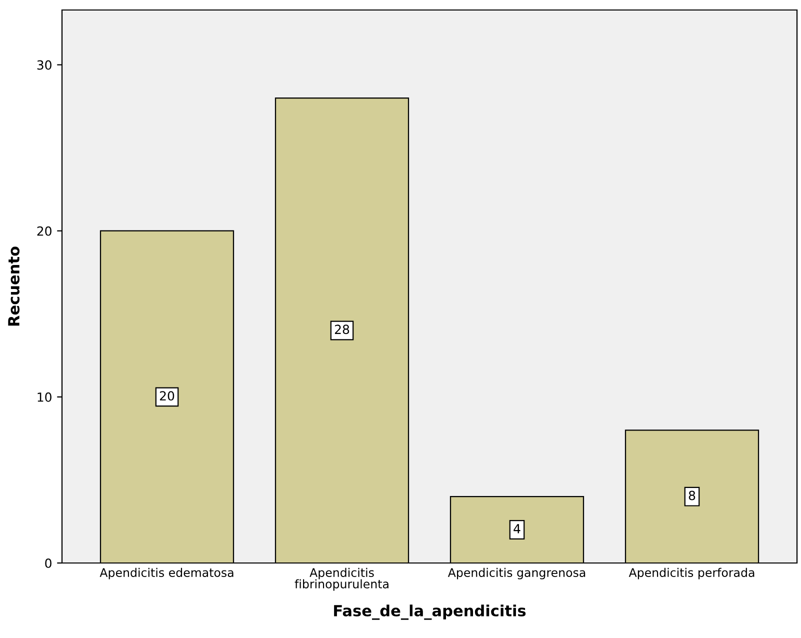 This screenshot has height=638, width=801. What do you see at coordinates (44, 65) in the screenshot?
I see `y-tick-label: 30` at bounding box center [44, 65].